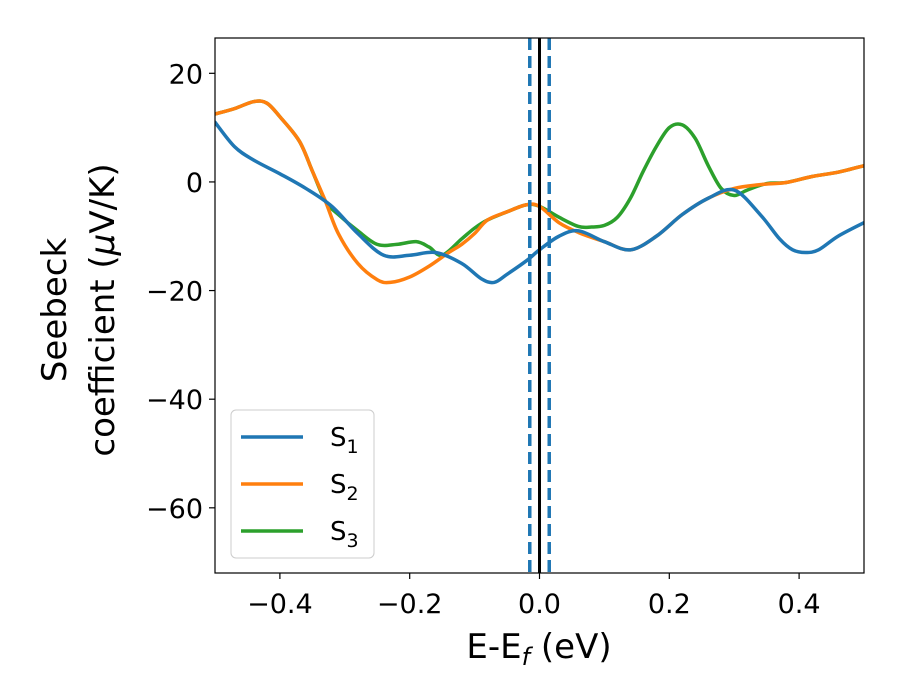  I want to click on y-tick-label: −40, so click(174, 400).